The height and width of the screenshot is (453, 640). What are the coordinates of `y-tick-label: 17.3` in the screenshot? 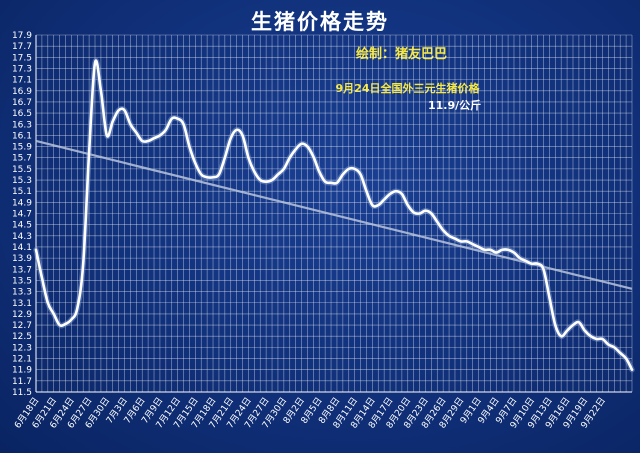 It's located at (22, 69).